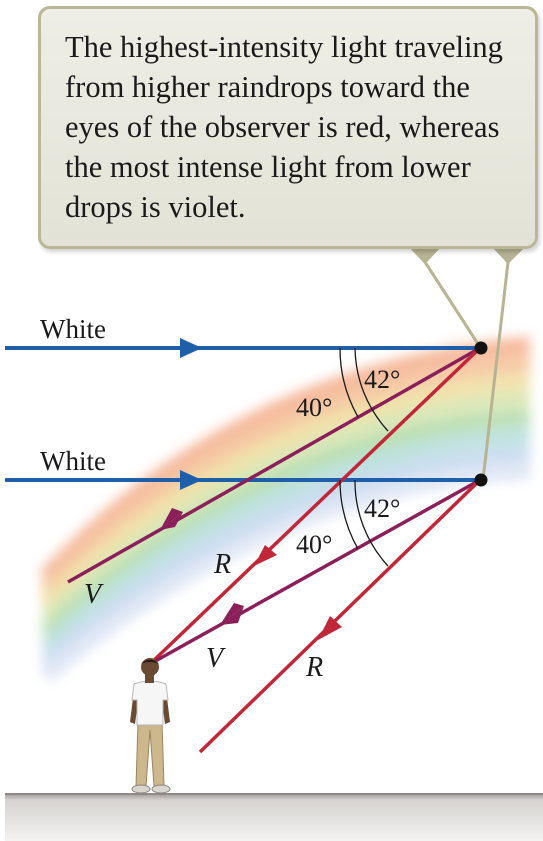 Image resolution: width=543 pixels, height=841 pixels. What do you see at coordinates (382, 508) in the screenshot?
I see `angle-lower-red-label: 42°` at bounding box center [382, 508].